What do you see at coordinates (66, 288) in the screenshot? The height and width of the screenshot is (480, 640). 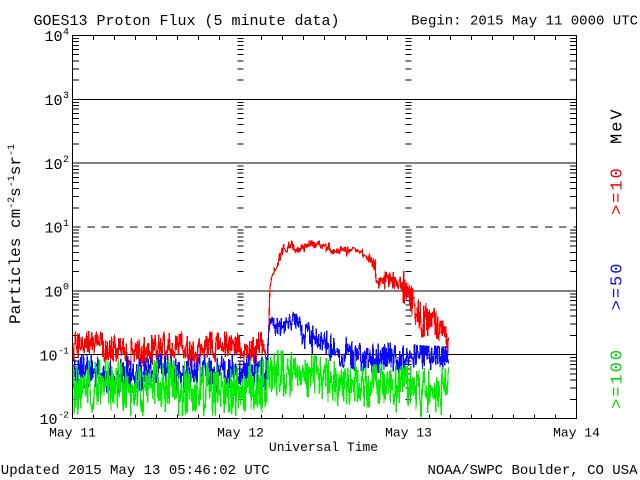 I see `svg-text: 0` at bounding box center [66, 288].